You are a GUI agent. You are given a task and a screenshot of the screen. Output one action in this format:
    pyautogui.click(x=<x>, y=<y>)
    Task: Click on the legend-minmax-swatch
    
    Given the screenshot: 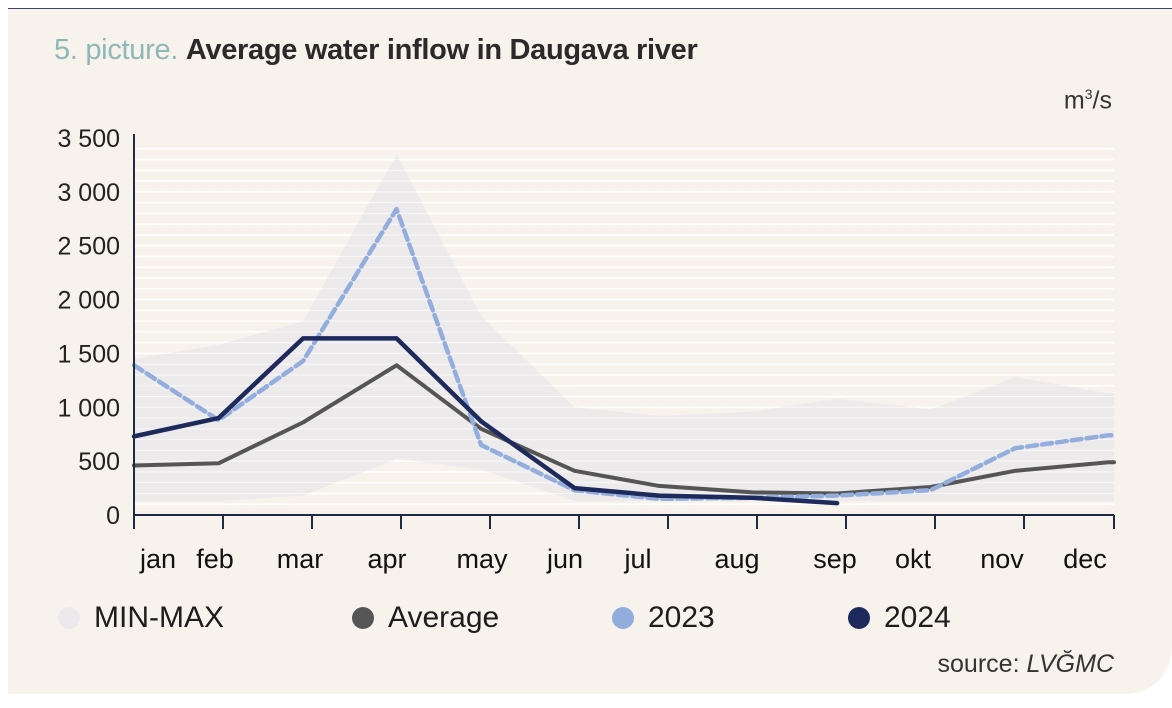 What is the action you would take?
    pyautogui.click(x=69, y=618)
    